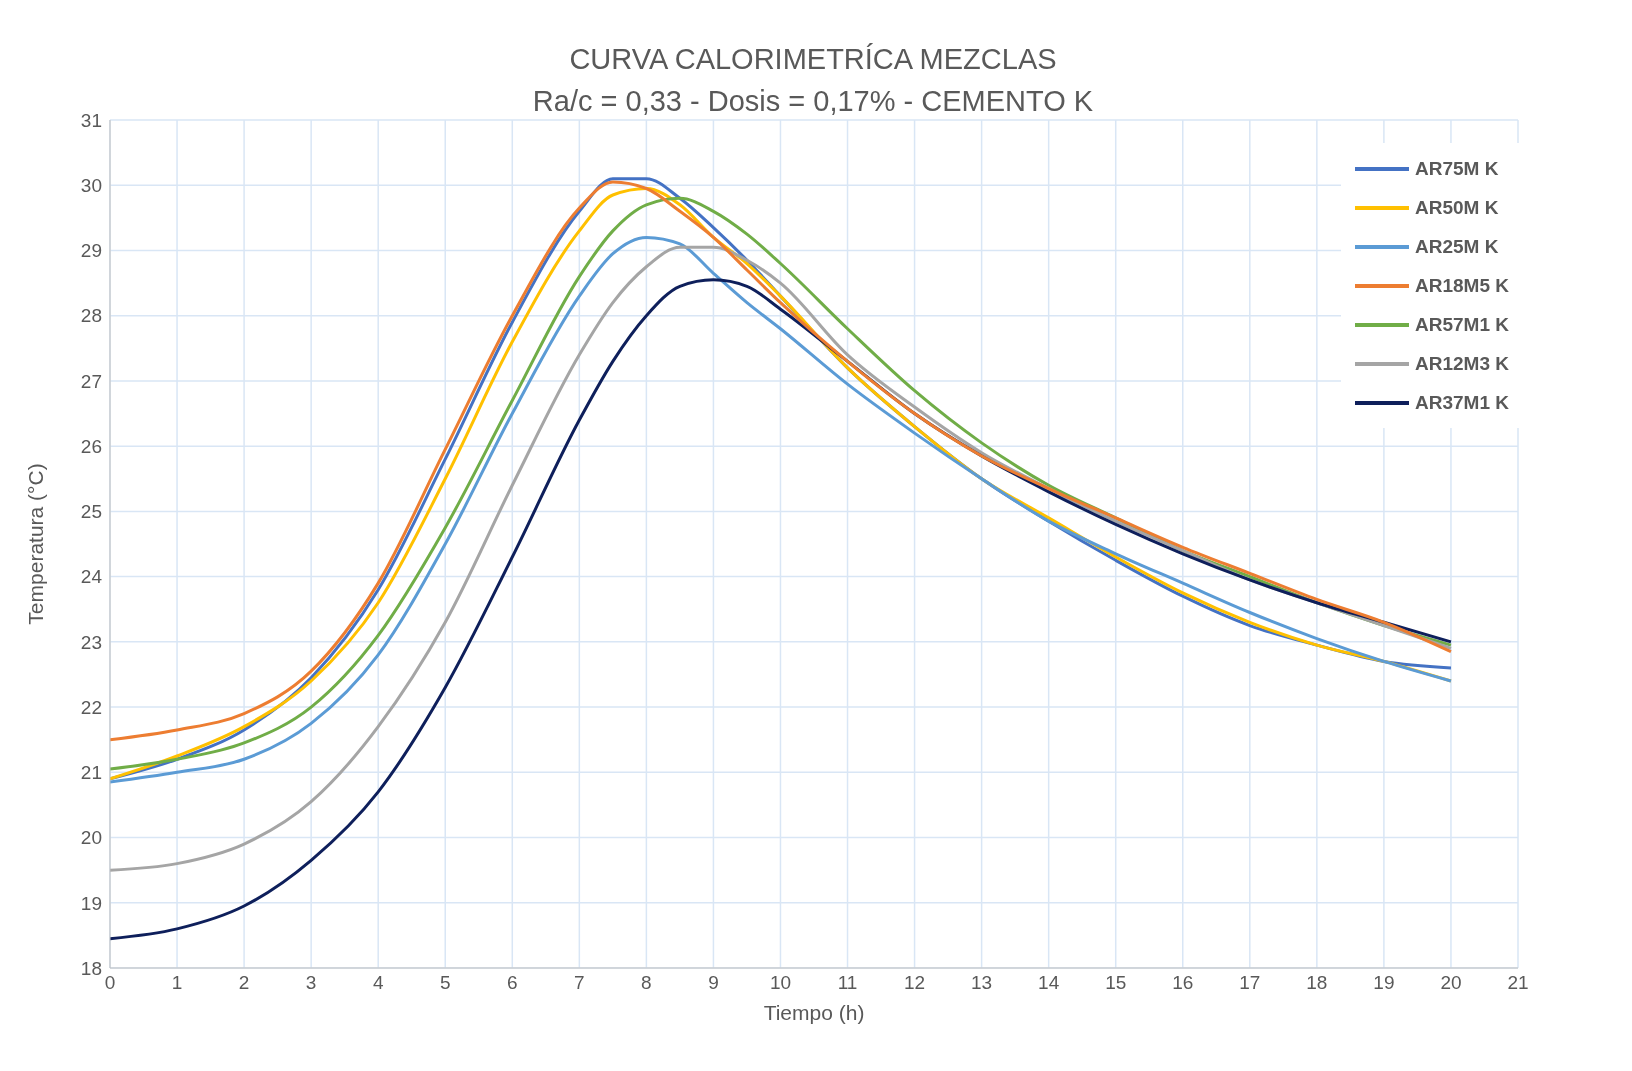 The width and height of the screenshot is (1632, 1071). I want to click on x-tick-label: 3, so click(311, 983).